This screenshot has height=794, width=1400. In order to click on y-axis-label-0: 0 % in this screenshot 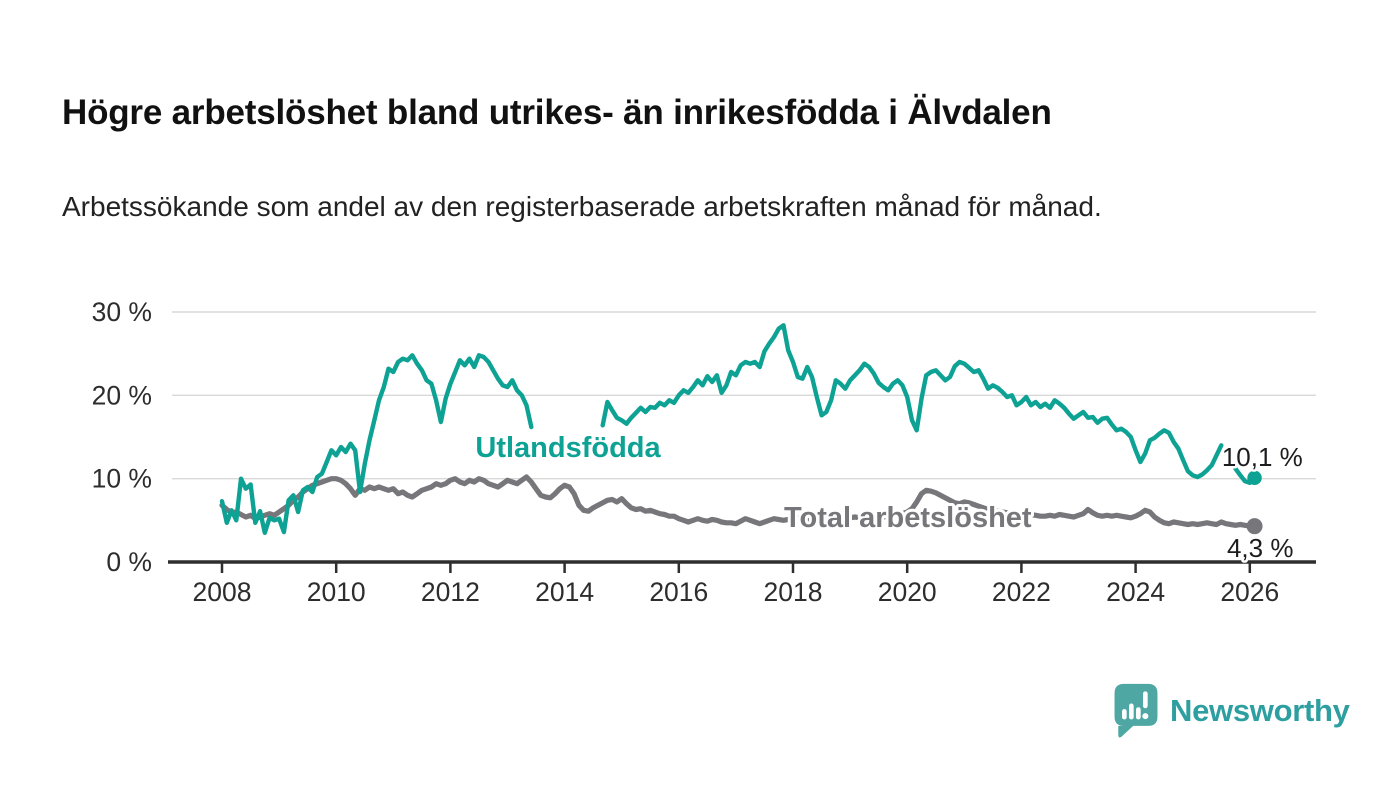, I will do `click(129, 562)`.